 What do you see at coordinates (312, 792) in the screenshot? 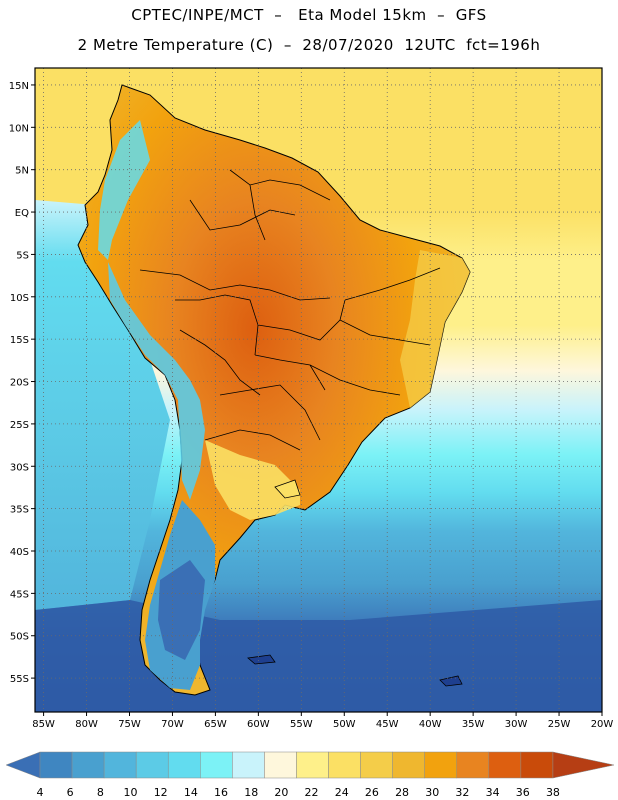
I see `colorbar-label: 22` at bounding box center [312, 792].